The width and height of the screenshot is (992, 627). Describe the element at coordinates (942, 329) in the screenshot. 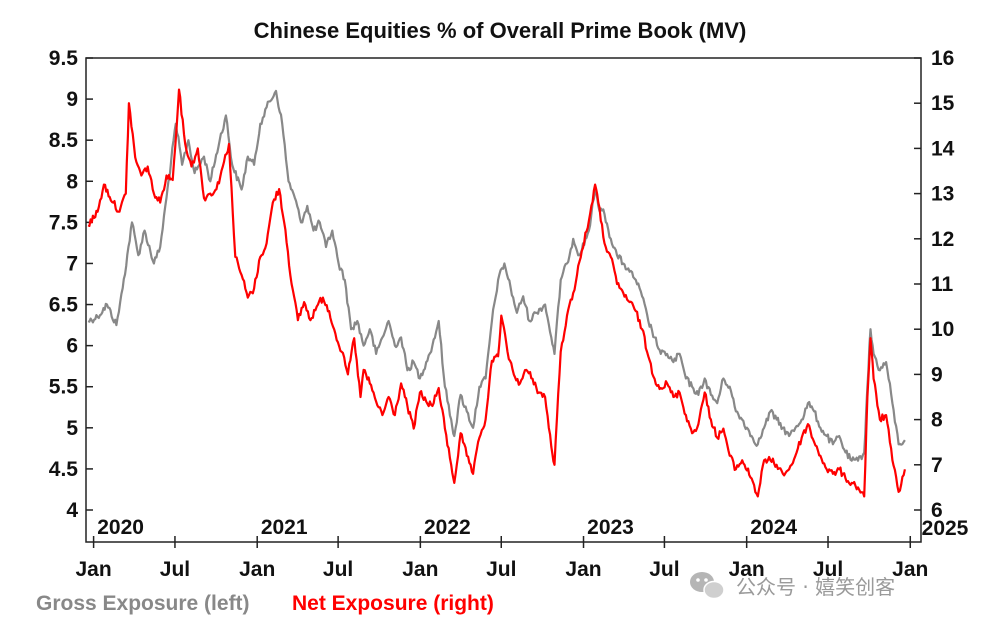

I see `right-tick-label: 10` at that location.